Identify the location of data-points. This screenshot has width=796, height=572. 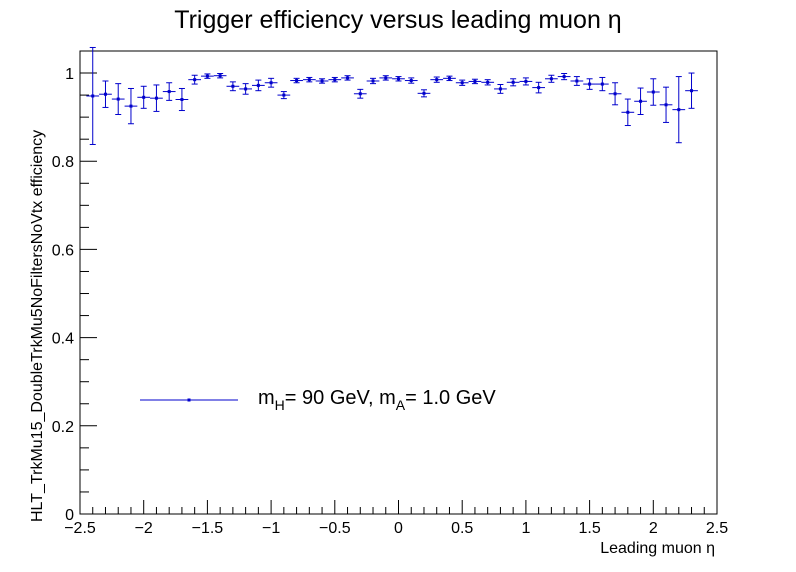
(392, 95).